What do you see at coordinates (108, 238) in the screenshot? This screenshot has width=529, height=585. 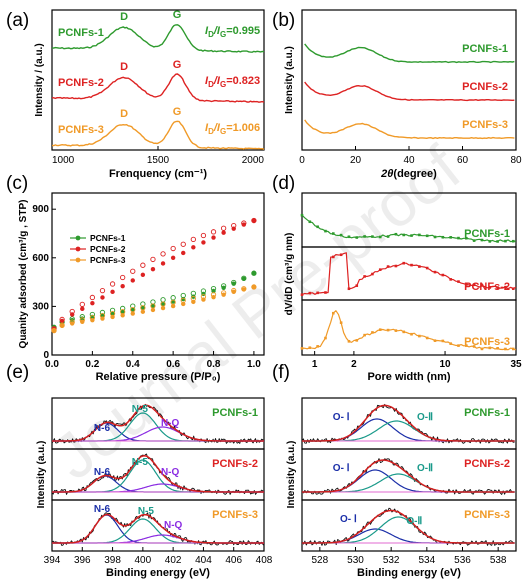 I see `panel-c-legend-label: PCNFs-1` at bounding box center [108, 238].